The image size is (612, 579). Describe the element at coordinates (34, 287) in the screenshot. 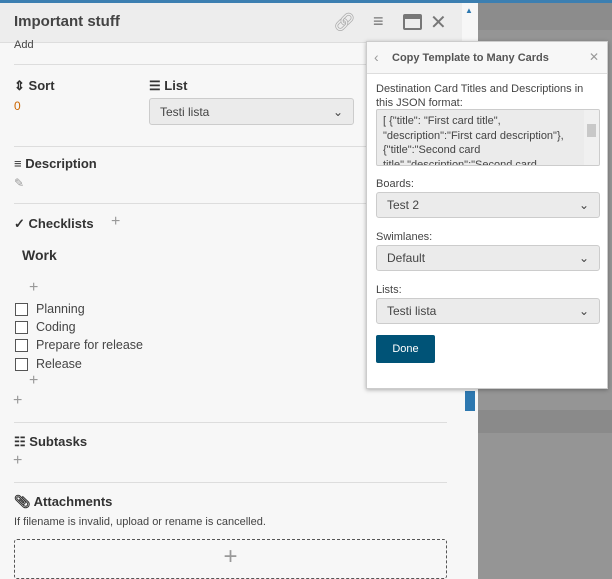

I see `add-item-top-icon: +` at that location.